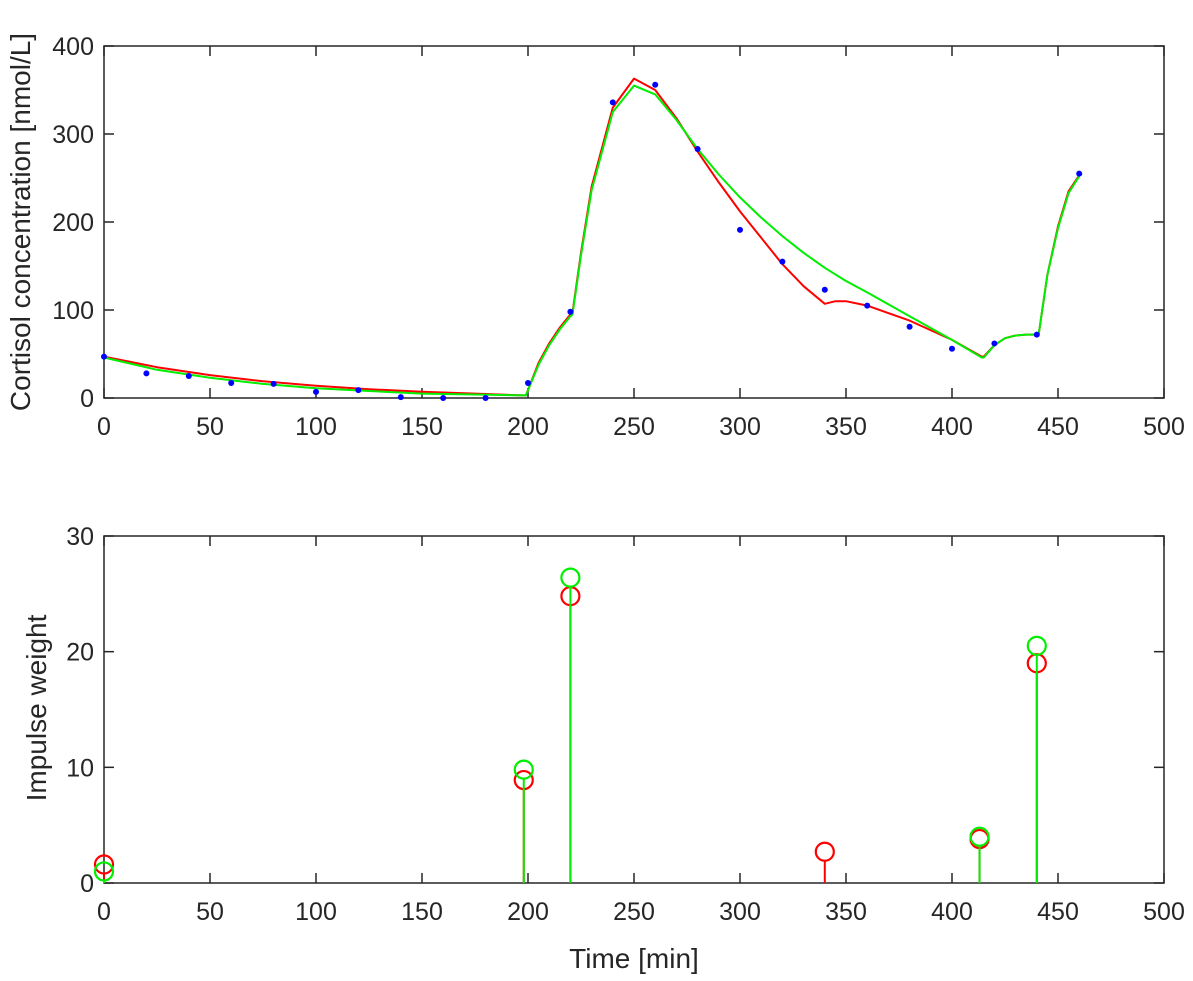  I want to click on bottom-x-tick-label: 100, so click(316, 912).